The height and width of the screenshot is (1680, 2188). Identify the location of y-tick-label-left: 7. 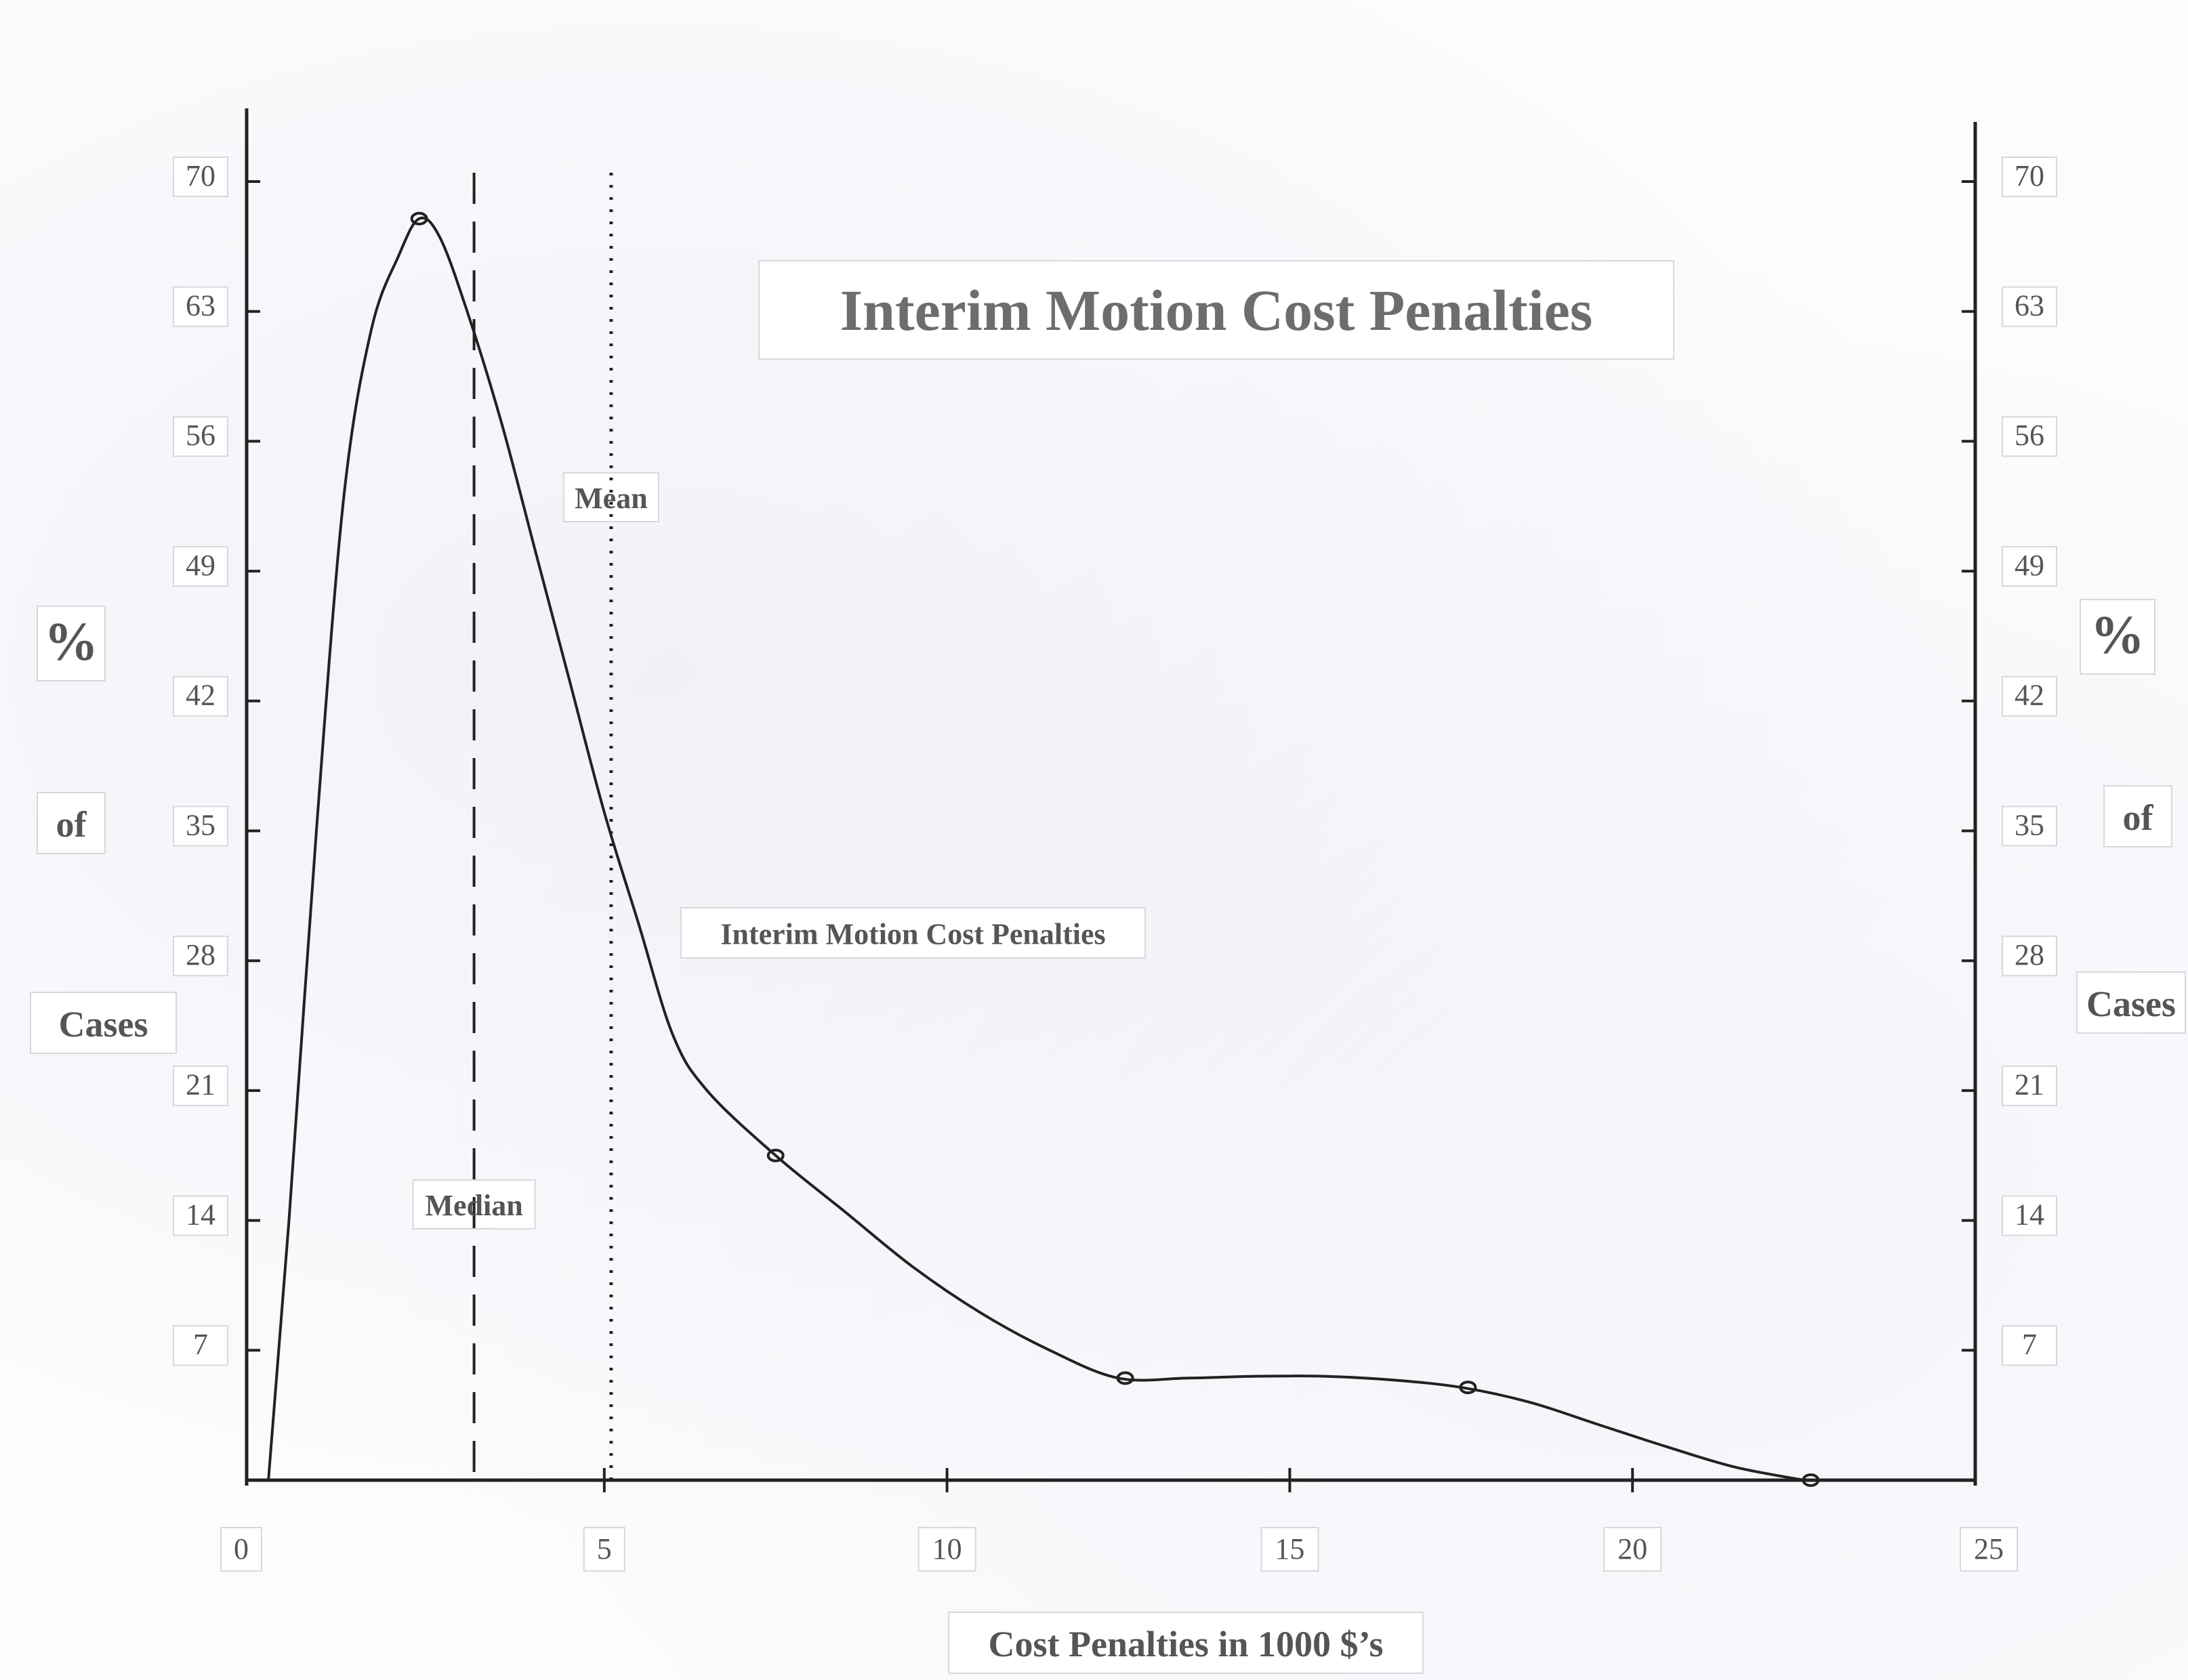
(200, 1344).